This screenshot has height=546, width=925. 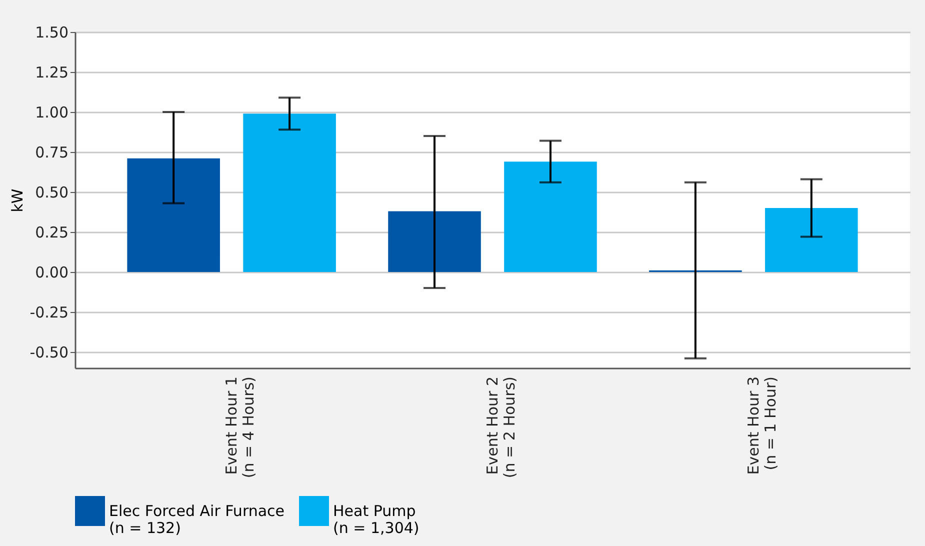 I want to click on y-tick-label: 0.00, so click(x=51, y=273).